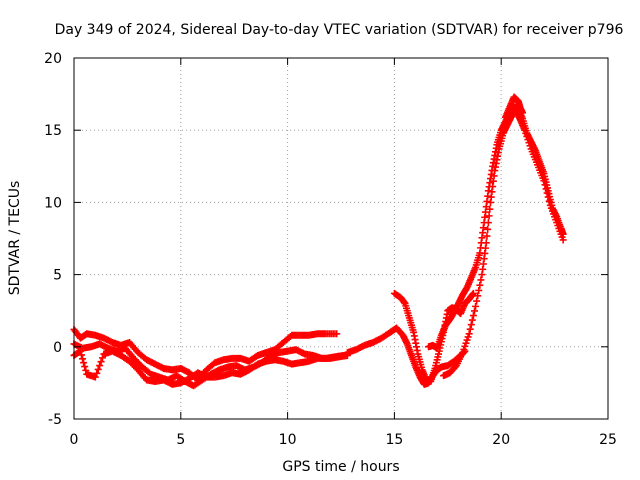 The image size is (640, 480). I want to click on series-track-g, so click(503, 243).